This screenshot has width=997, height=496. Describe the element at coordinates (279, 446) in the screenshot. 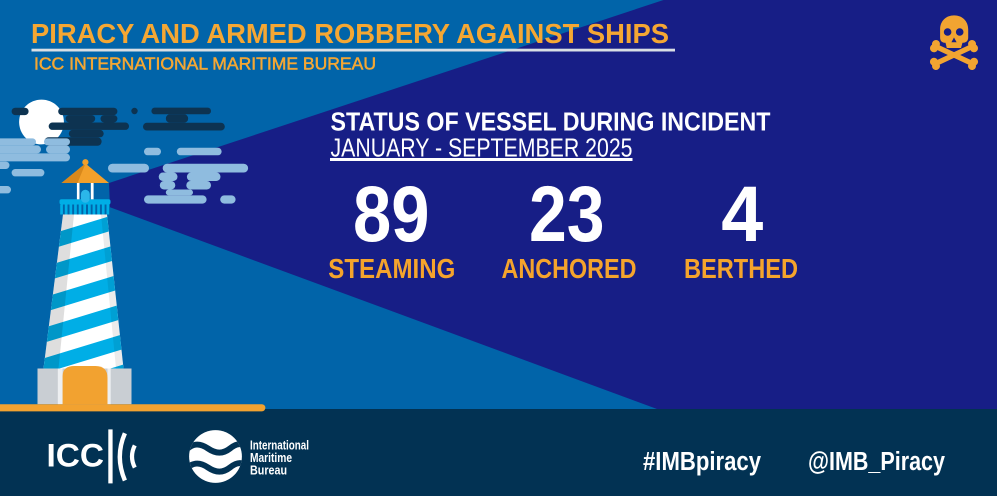

I see `svg-text: International` at that location.